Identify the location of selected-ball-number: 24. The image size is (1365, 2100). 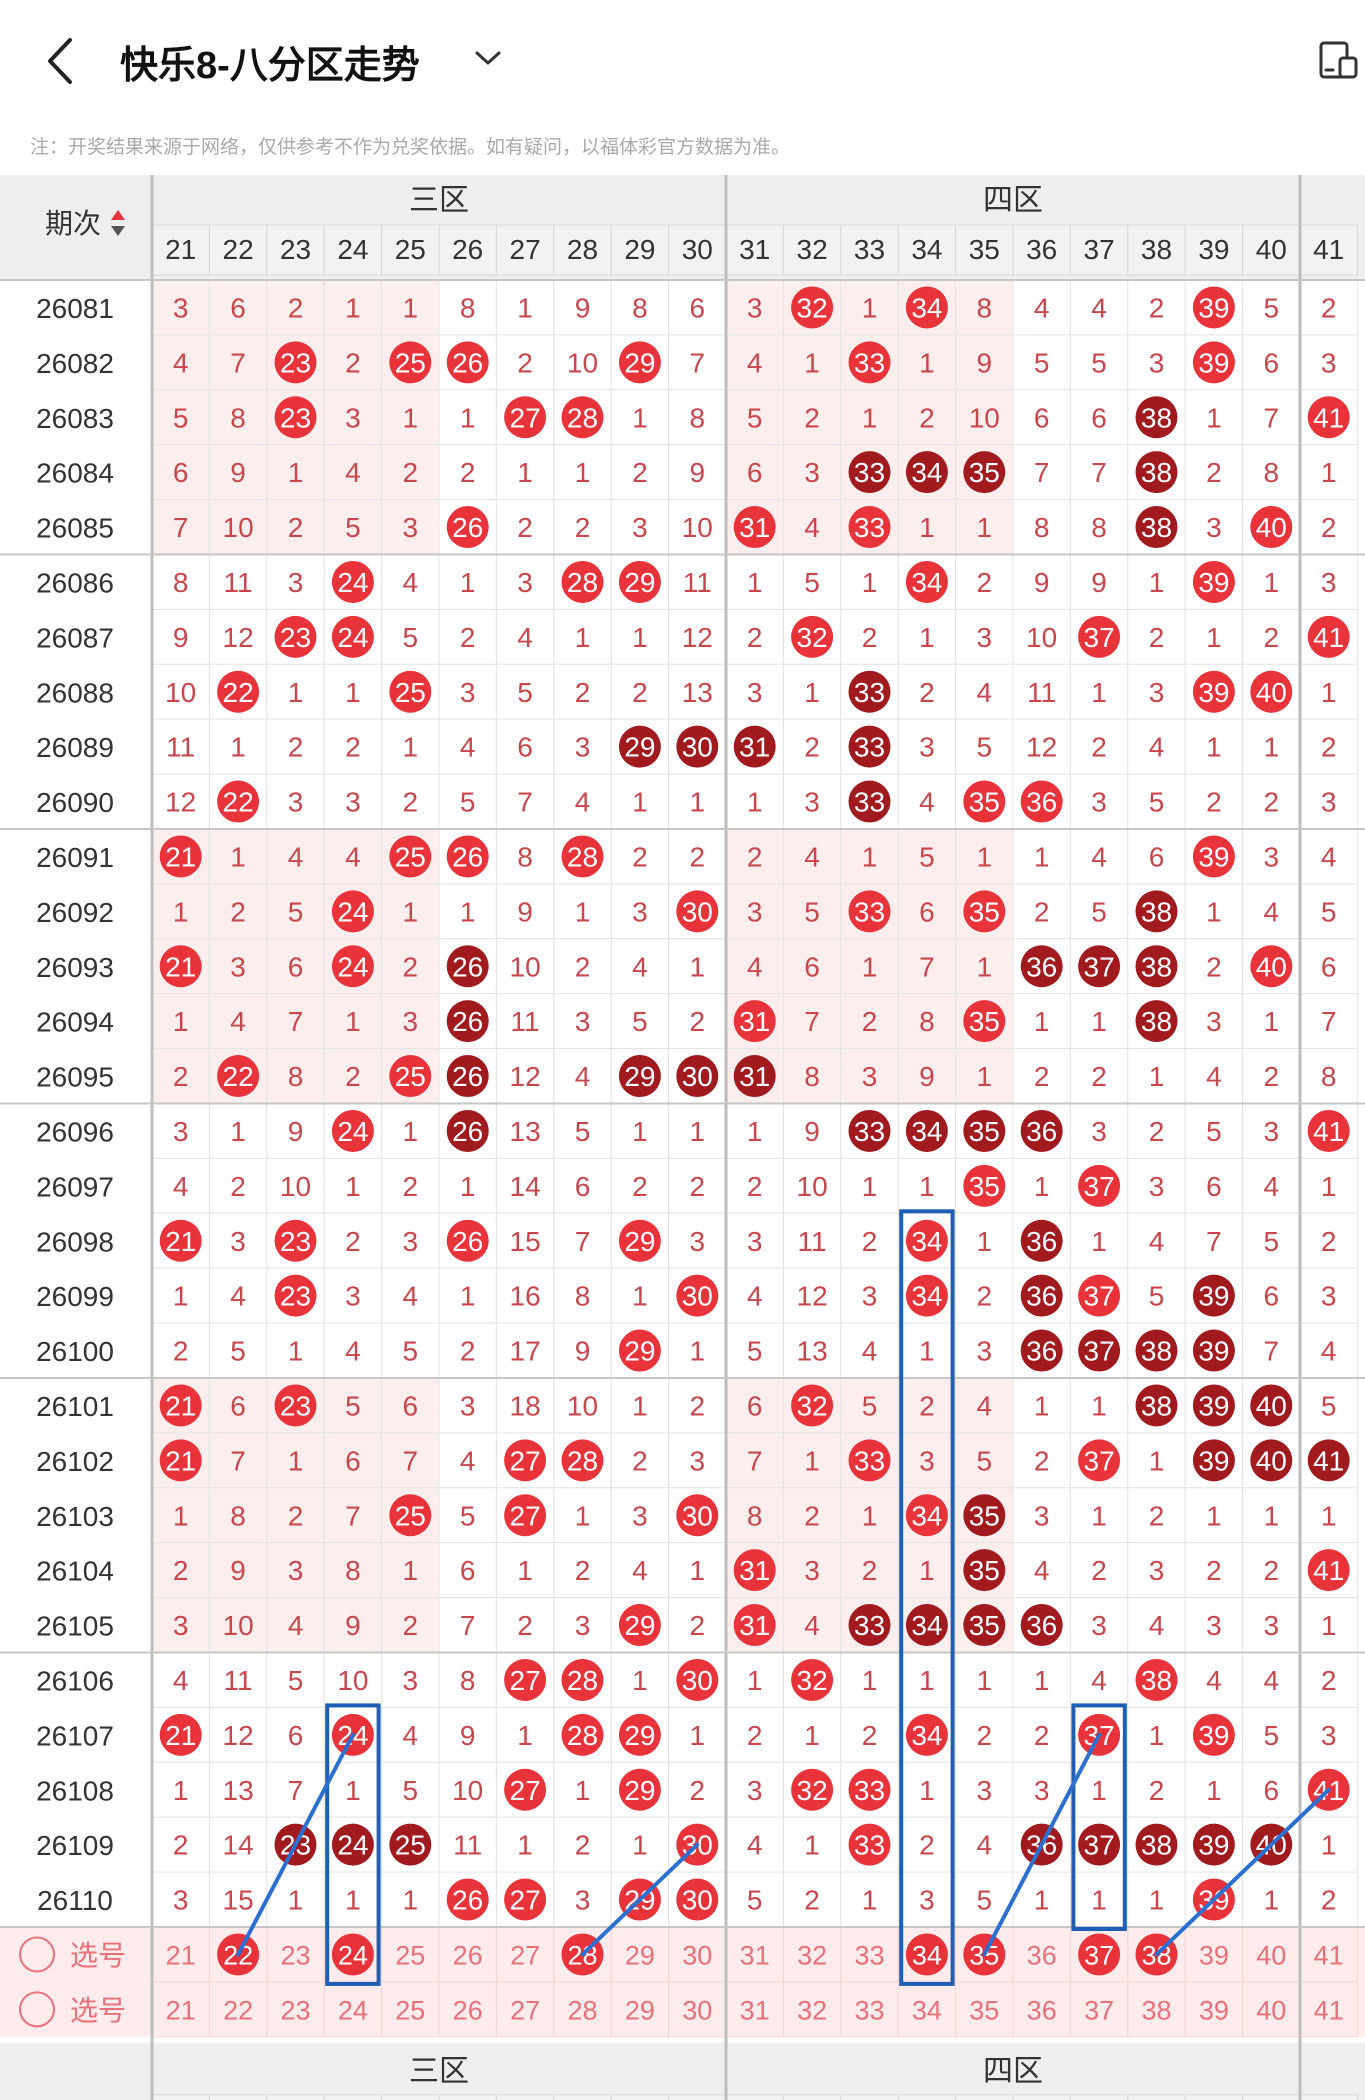
(353, 1955).